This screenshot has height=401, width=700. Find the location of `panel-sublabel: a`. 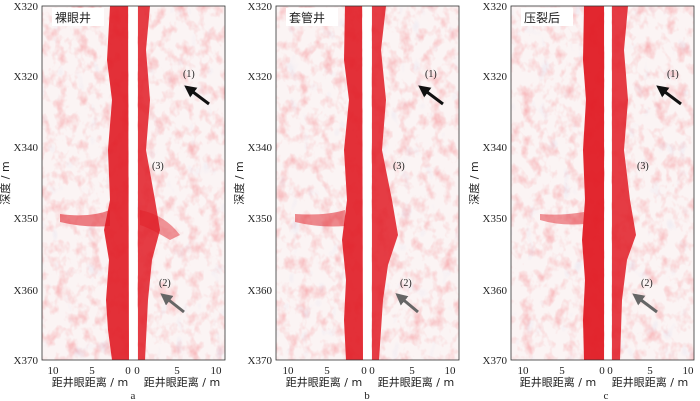

panel-sublabel: a is located at coordinates (133, 395).